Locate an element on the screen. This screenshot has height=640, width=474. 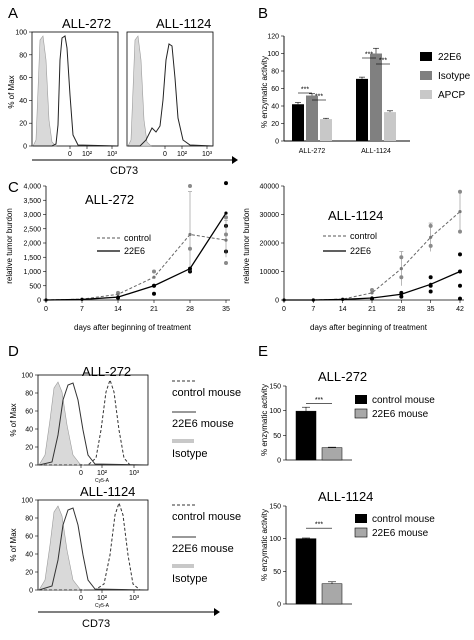
chart-xtick-label: 0 is located at coordinates (46, 309).